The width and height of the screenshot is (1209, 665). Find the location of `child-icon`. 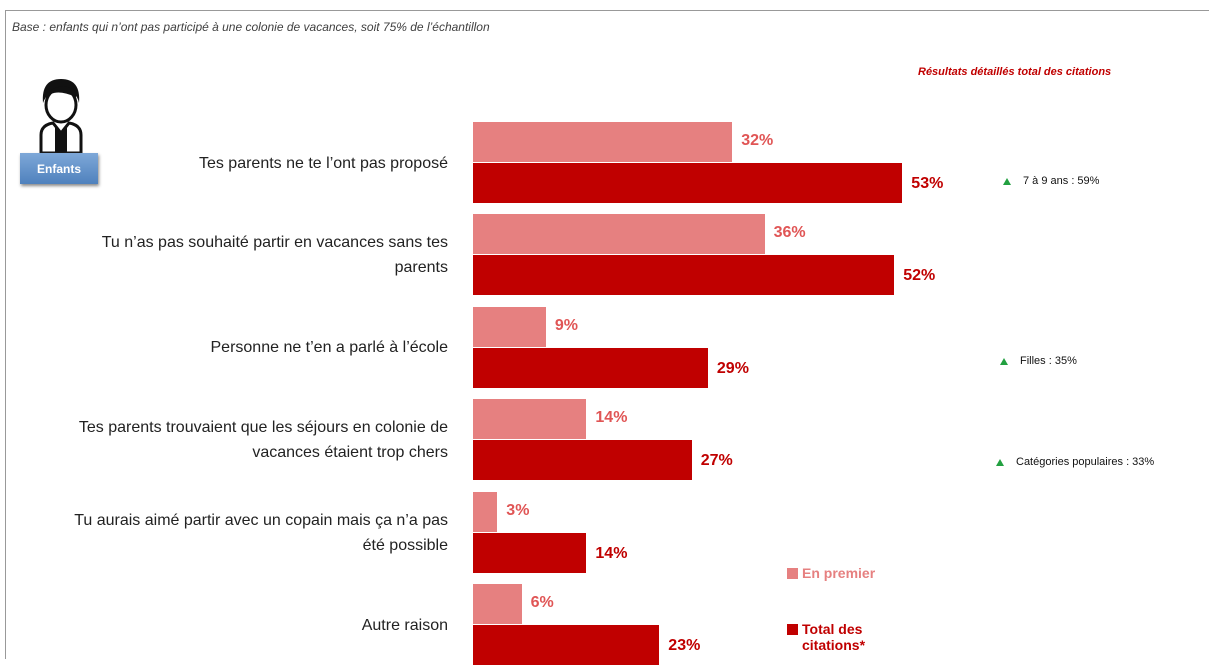

child-icon is located at coordinates (61, 116).